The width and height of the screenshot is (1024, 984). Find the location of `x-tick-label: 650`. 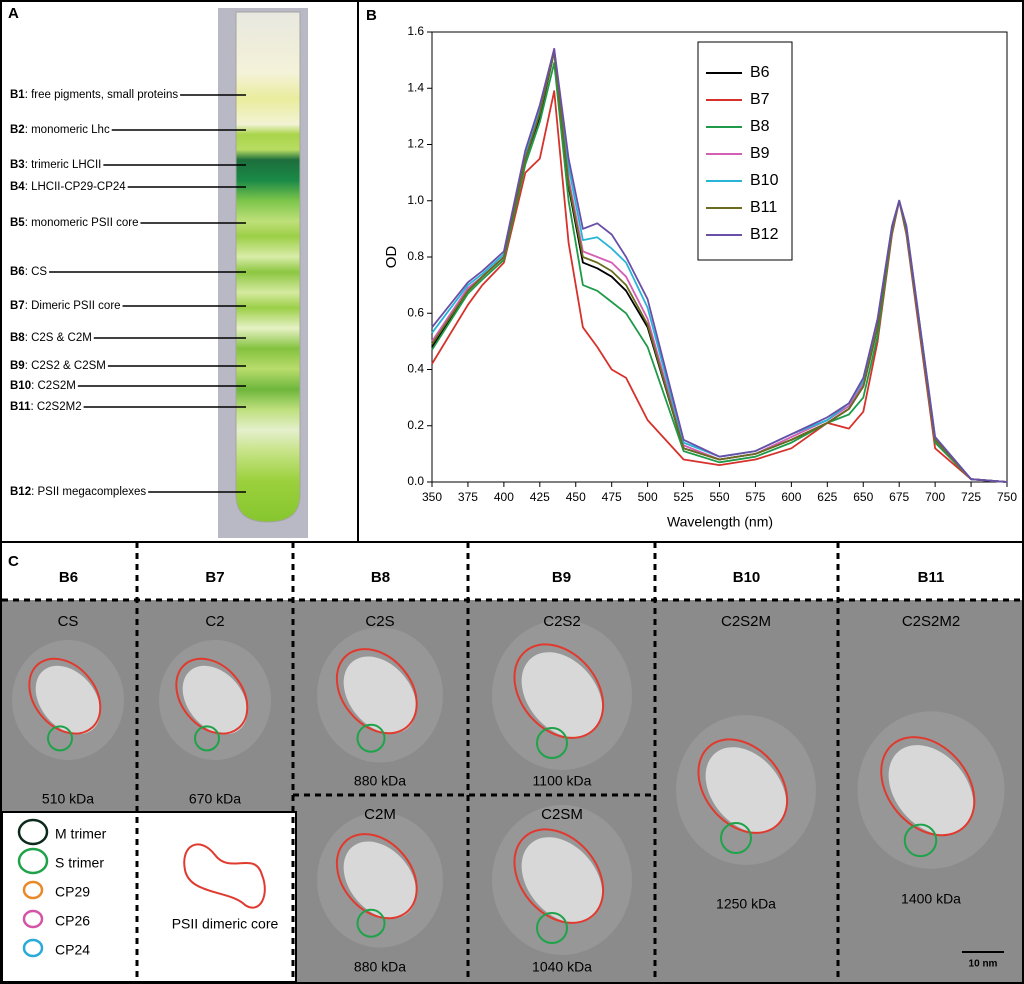

x-tick-label: 650 is located at coordinates (863, 497).